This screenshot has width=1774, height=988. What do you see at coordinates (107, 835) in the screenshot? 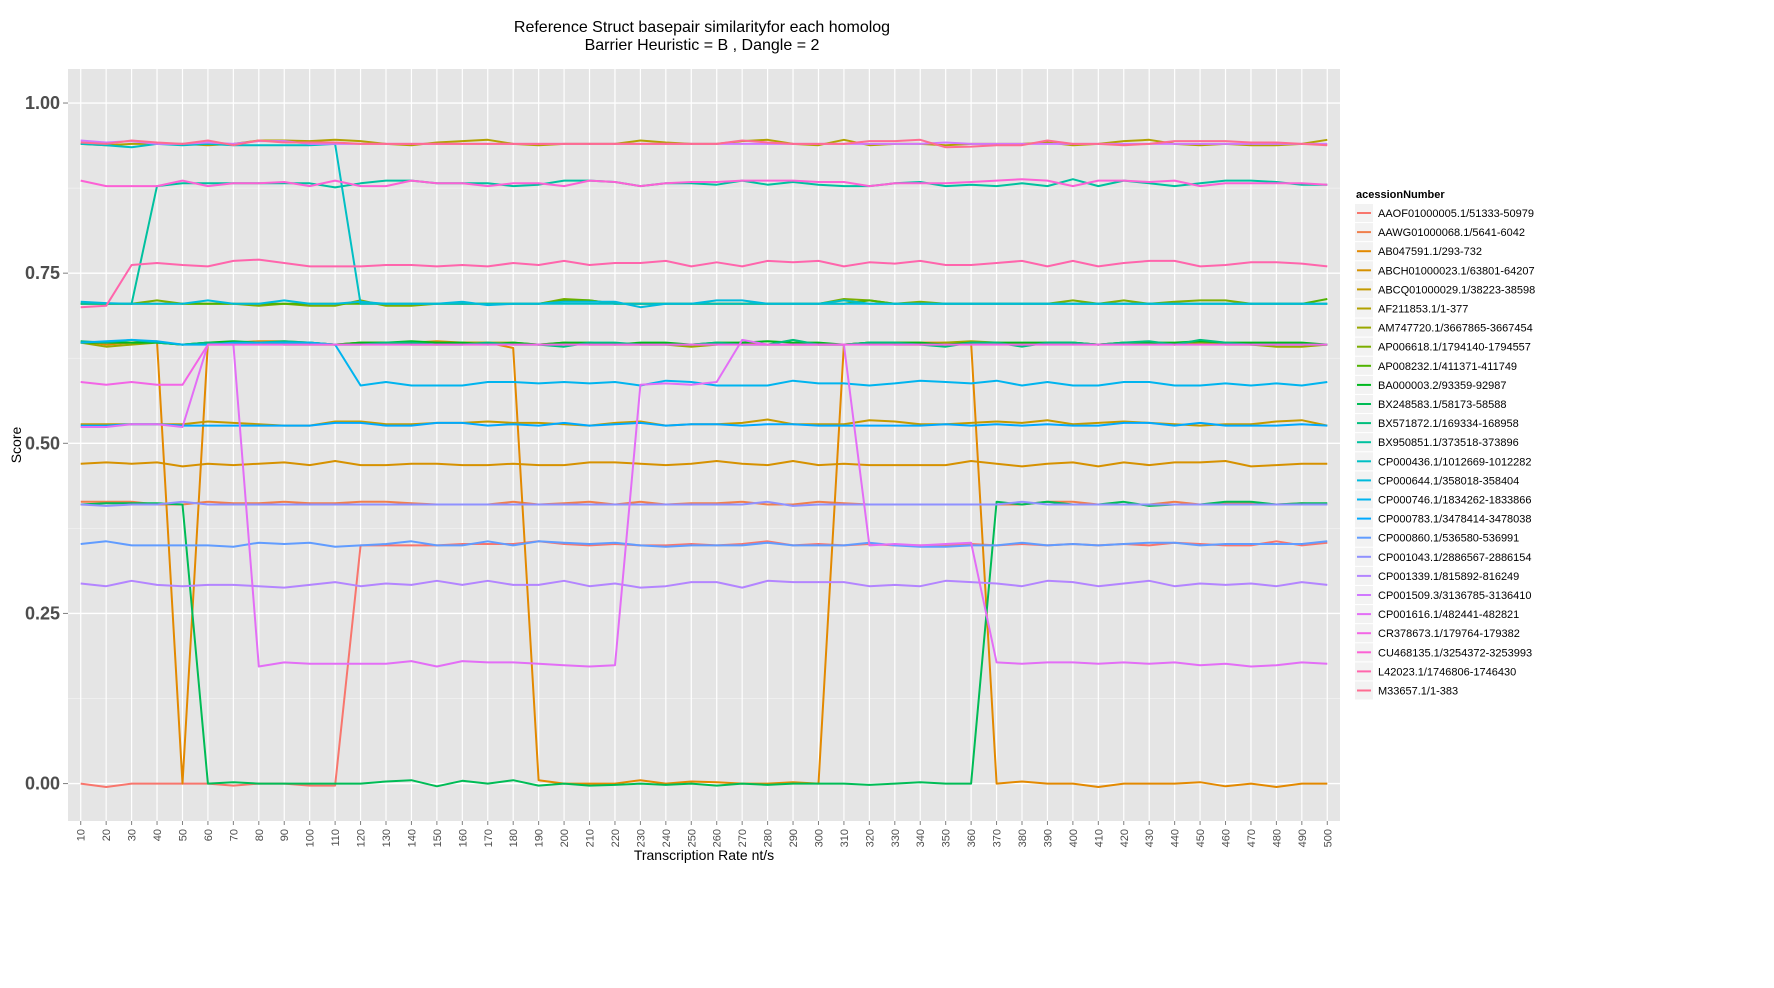
I see `x-tick-label: 20` at bounding box center [107, 835].